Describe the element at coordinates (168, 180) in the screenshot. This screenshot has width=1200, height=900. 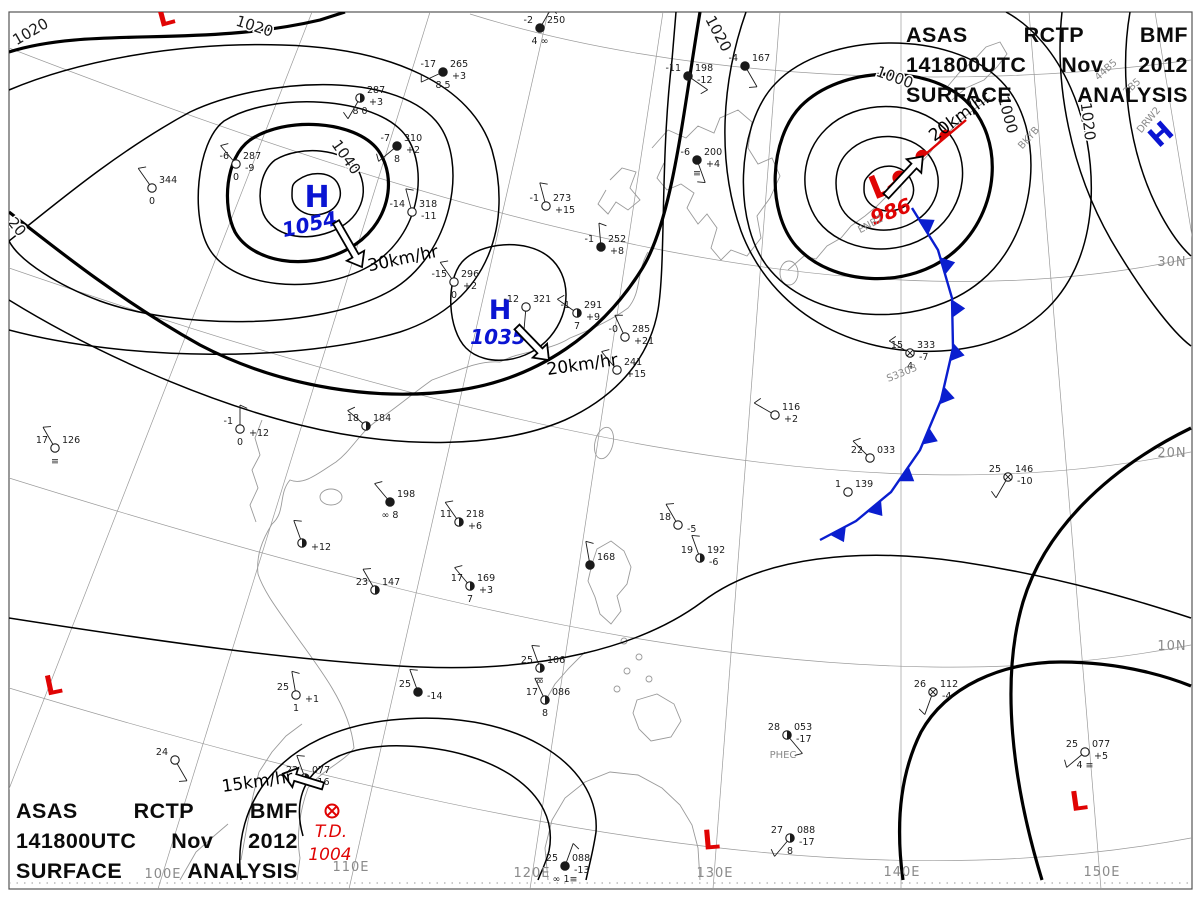
I see `station-pressure: 344` at that location.